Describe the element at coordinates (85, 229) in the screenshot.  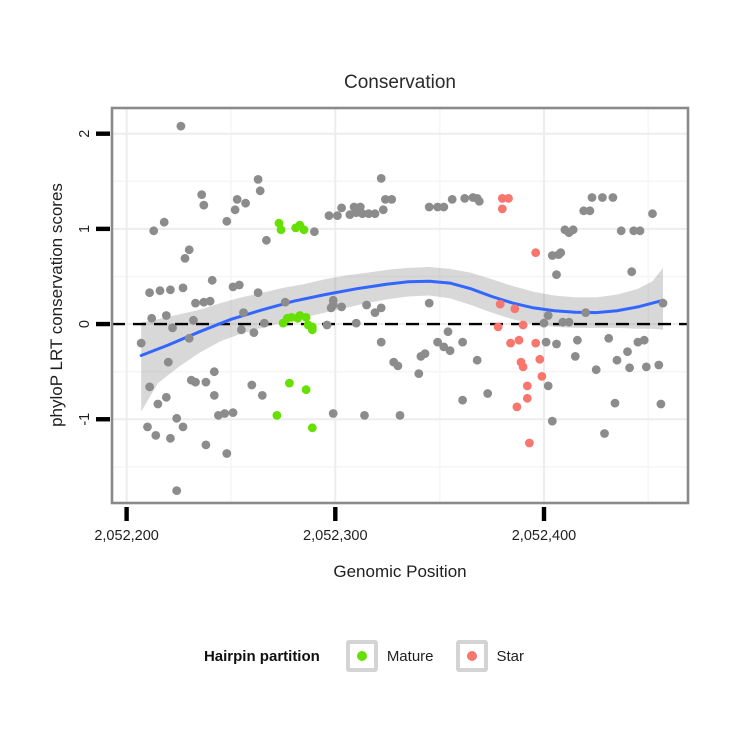
I see `y-axis-tick-label: 1` at that location.